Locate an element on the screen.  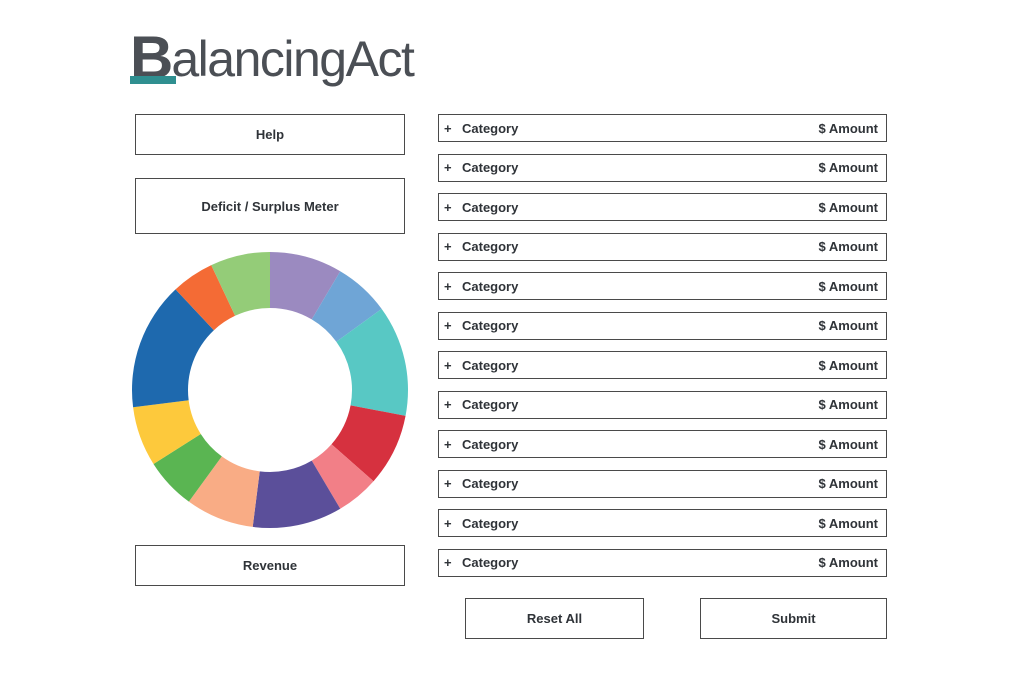
logo: B alancingAct is located at coordinates (272, 57).